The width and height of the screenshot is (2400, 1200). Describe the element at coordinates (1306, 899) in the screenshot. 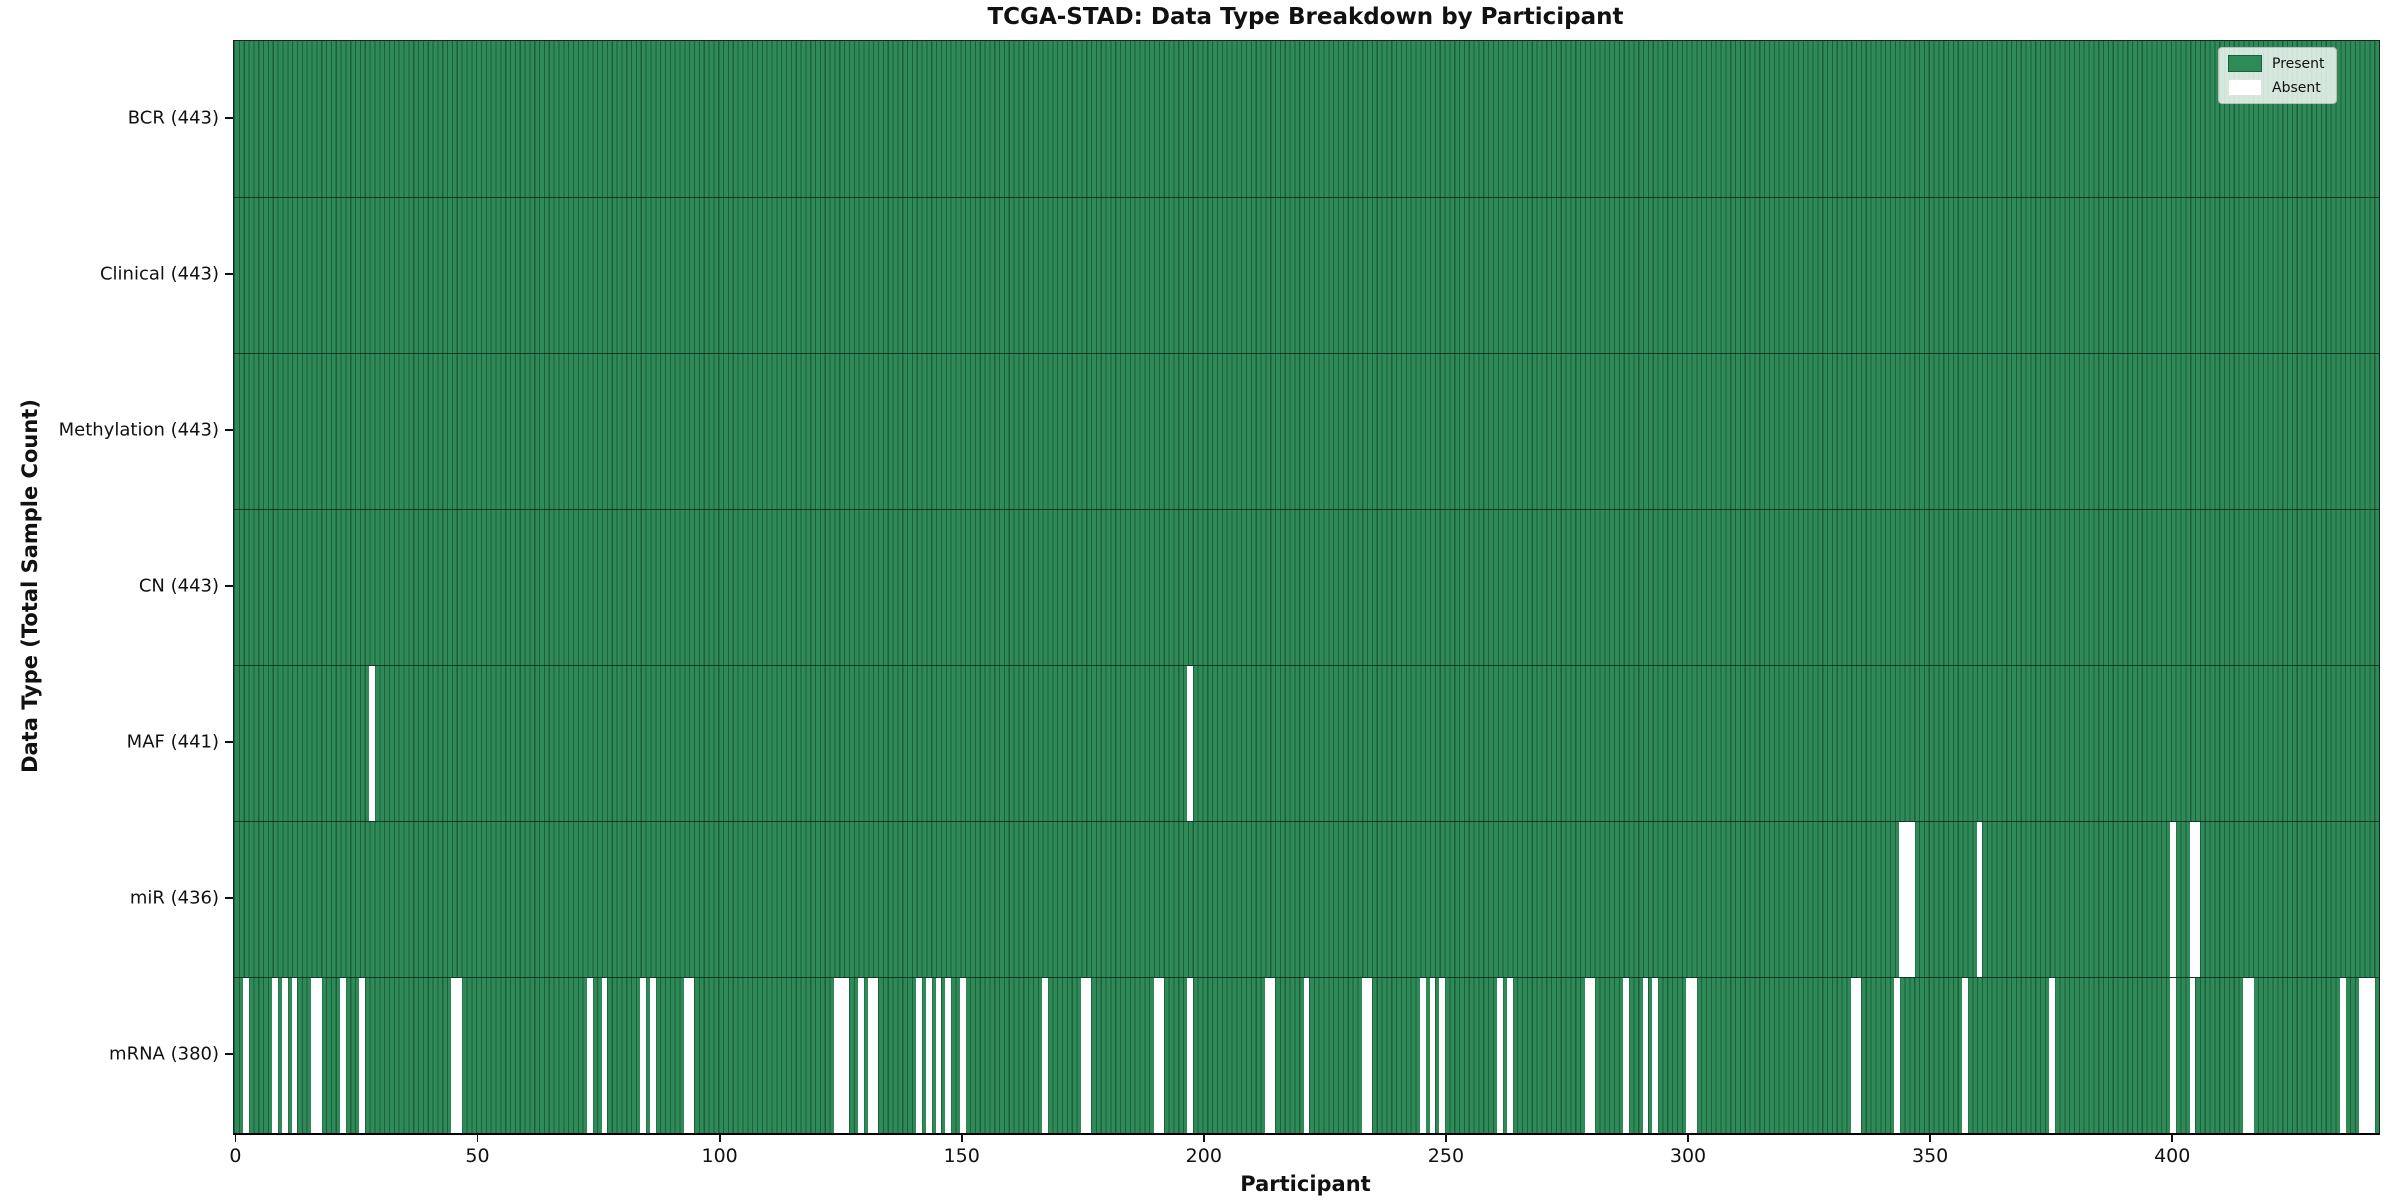

I see `presence-row-mir` at that location.